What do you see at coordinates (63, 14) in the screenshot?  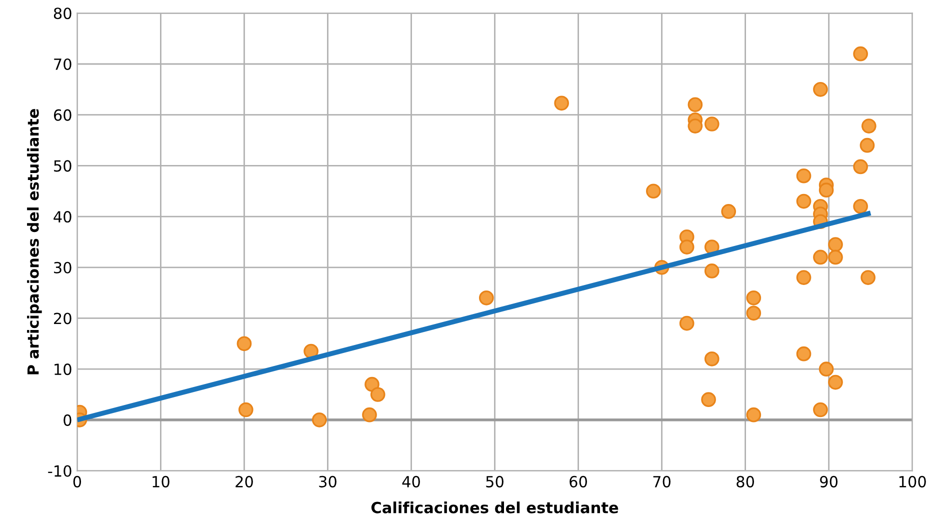 I see `y-tick-label: 80` at bounding box center [63, 14].